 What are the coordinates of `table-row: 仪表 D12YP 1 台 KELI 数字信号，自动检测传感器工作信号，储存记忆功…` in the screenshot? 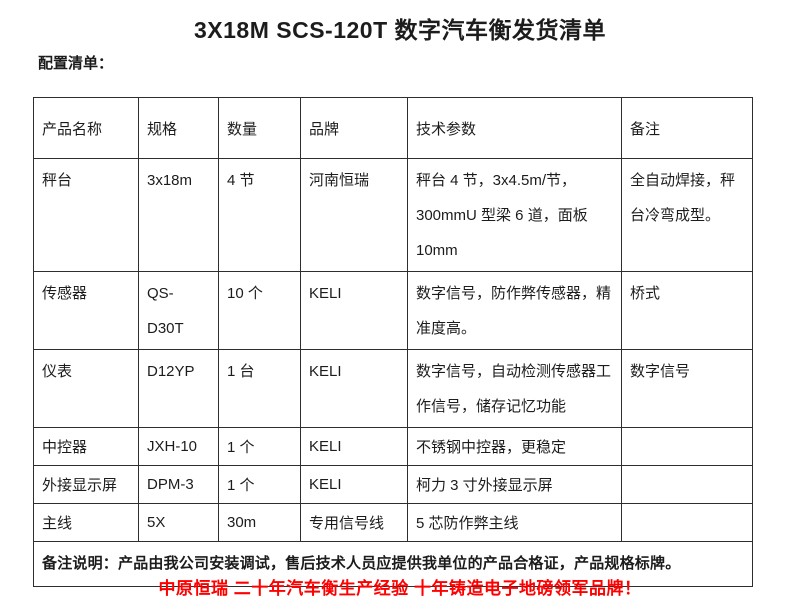 It's located at (393, 388).